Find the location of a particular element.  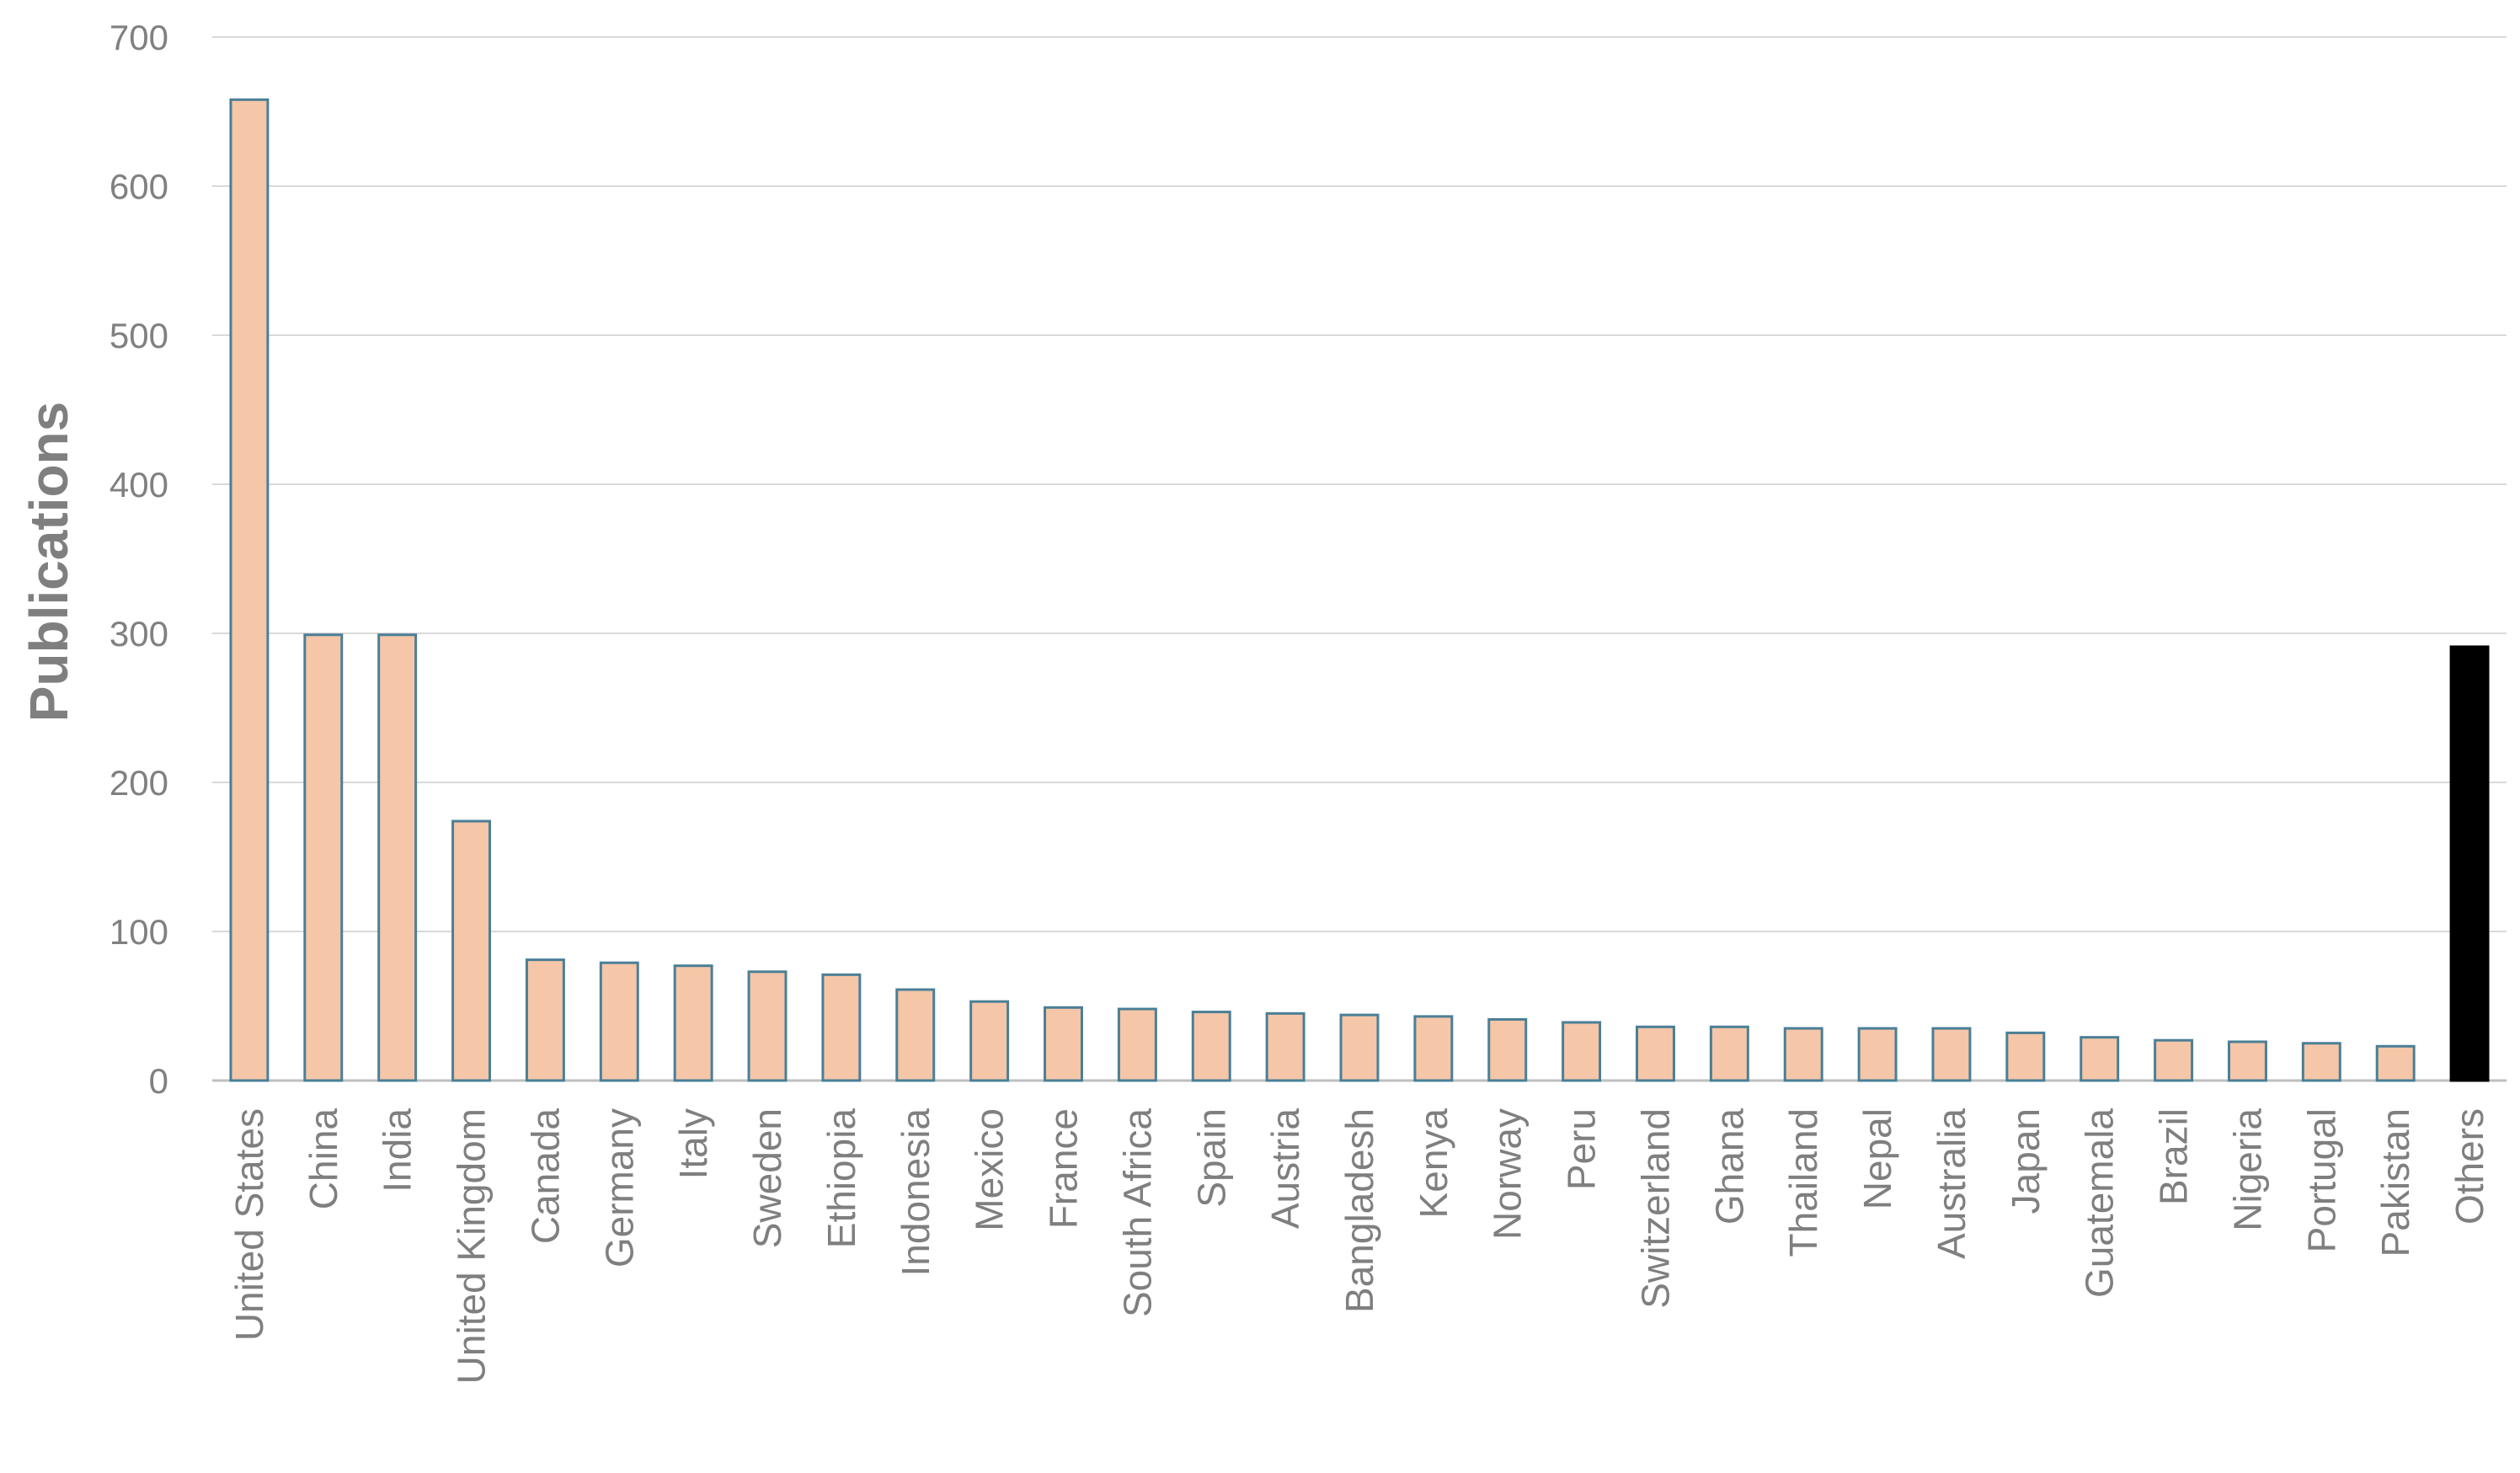

bar-brazil is located at coordinates (2174, 1060).